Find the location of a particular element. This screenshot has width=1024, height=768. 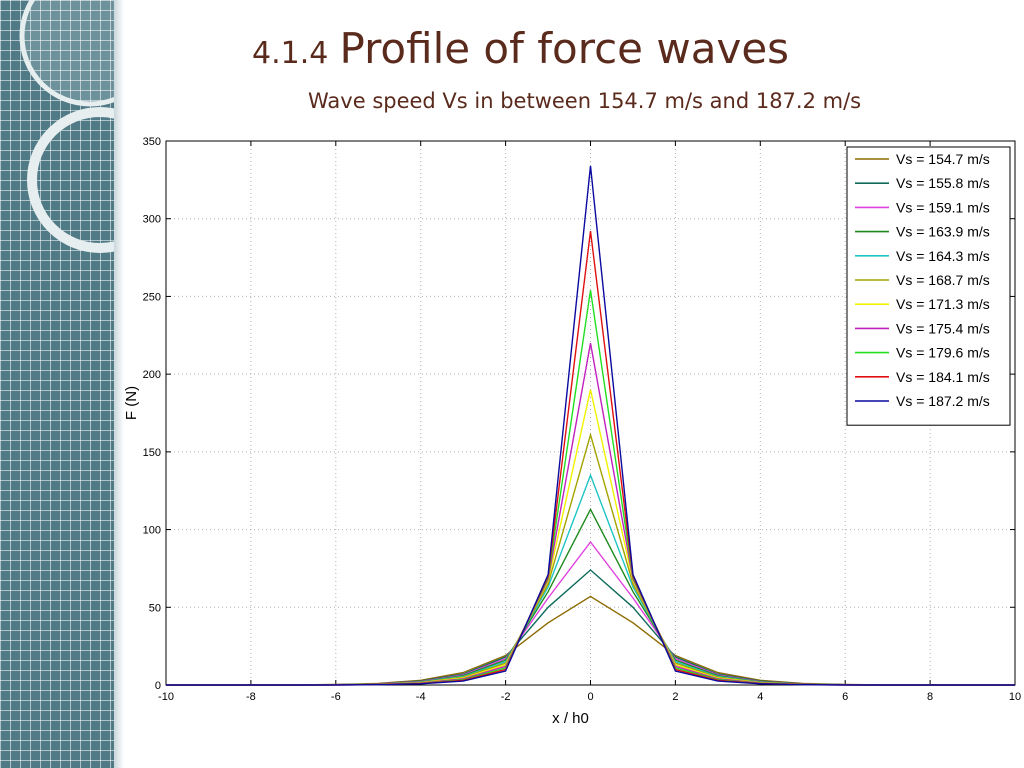

y-tick-label: 350 is located at coordinates (152, 142).